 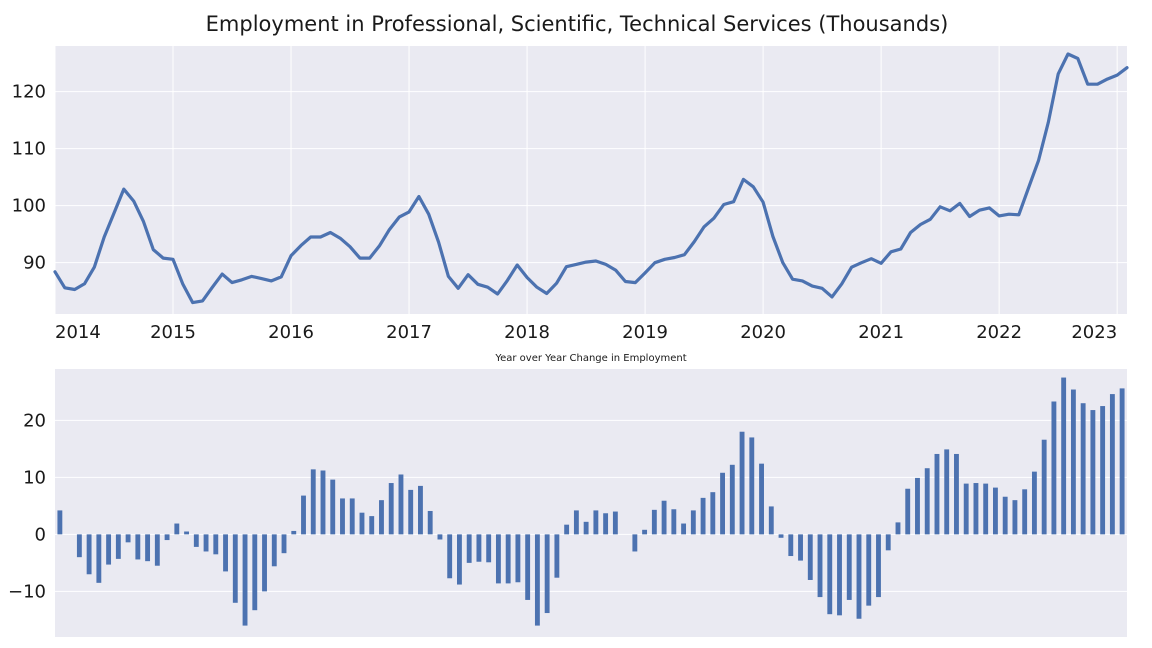 I want to click on x-tick-label: 2017, so click(x=409, y=332).